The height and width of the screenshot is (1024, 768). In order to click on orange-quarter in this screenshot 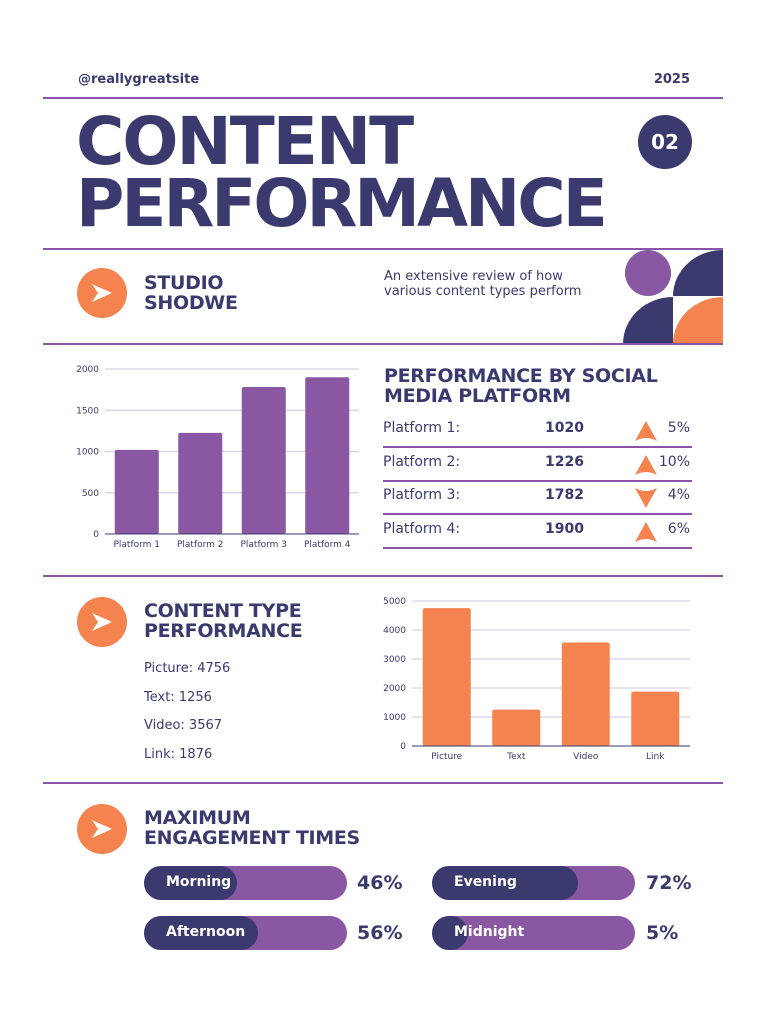, I will do `click(698, 320)`.